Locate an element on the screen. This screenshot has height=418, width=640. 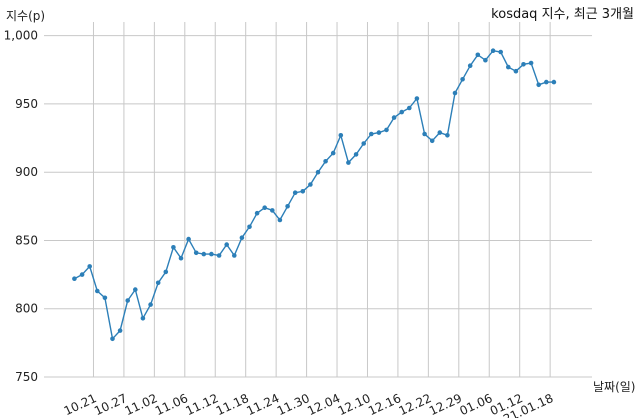
y-tick-label: 800 is located at coordinates (26, 309).